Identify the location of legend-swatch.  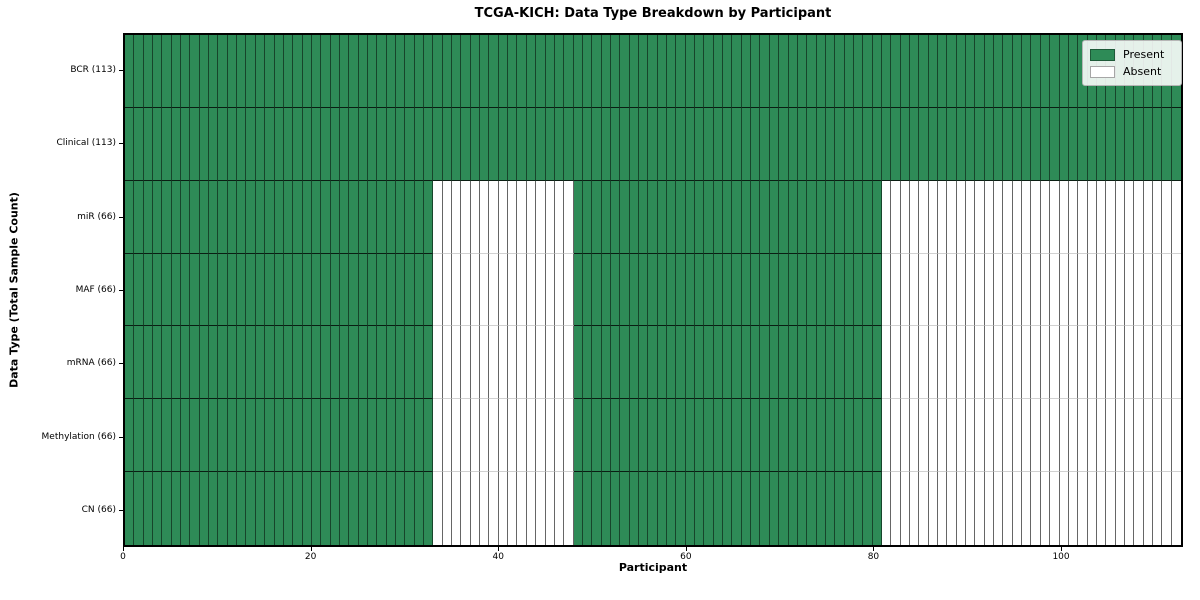
(1102, 54).